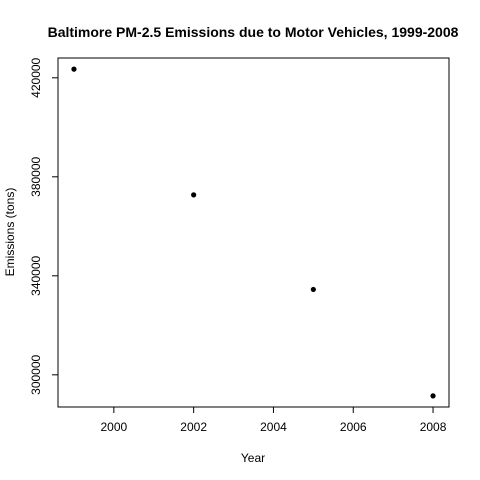 The width and height of the screenshot is (480, 480). What do you see at coordinates (44, 226) in the screenshot?
I see `y-axis: 300000 340000 380000 420000` at bounding box center [44, 226].